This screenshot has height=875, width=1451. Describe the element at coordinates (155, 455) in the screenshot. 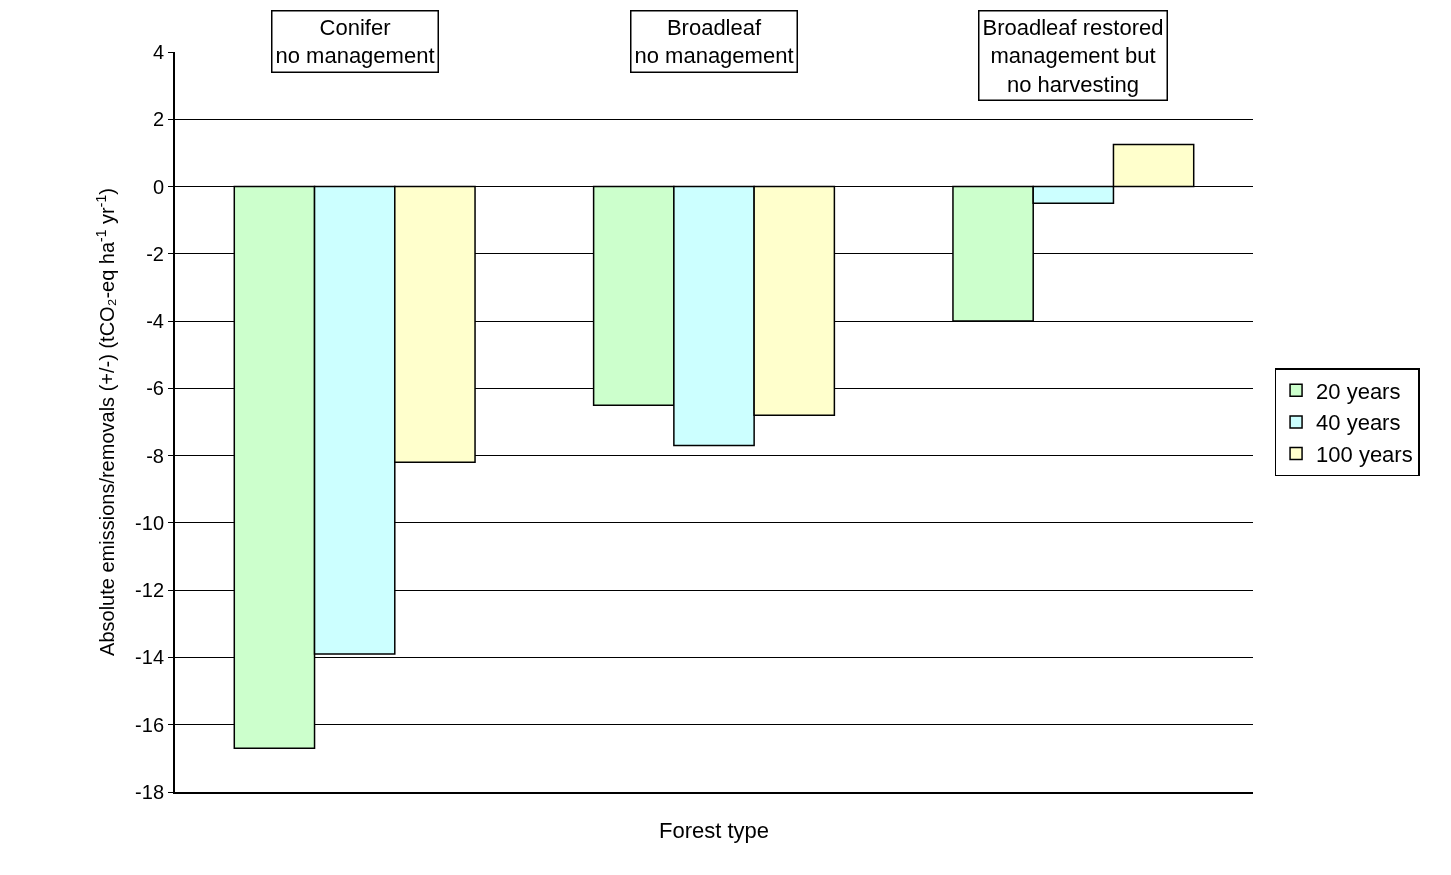

I see `y-tick-label: -8` at that location.